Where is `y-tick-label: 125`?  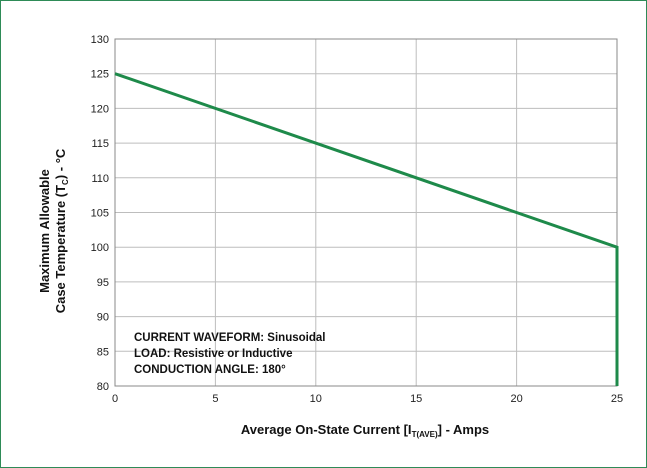 y-tick-label: 125 is located at coordinates (100, 75).